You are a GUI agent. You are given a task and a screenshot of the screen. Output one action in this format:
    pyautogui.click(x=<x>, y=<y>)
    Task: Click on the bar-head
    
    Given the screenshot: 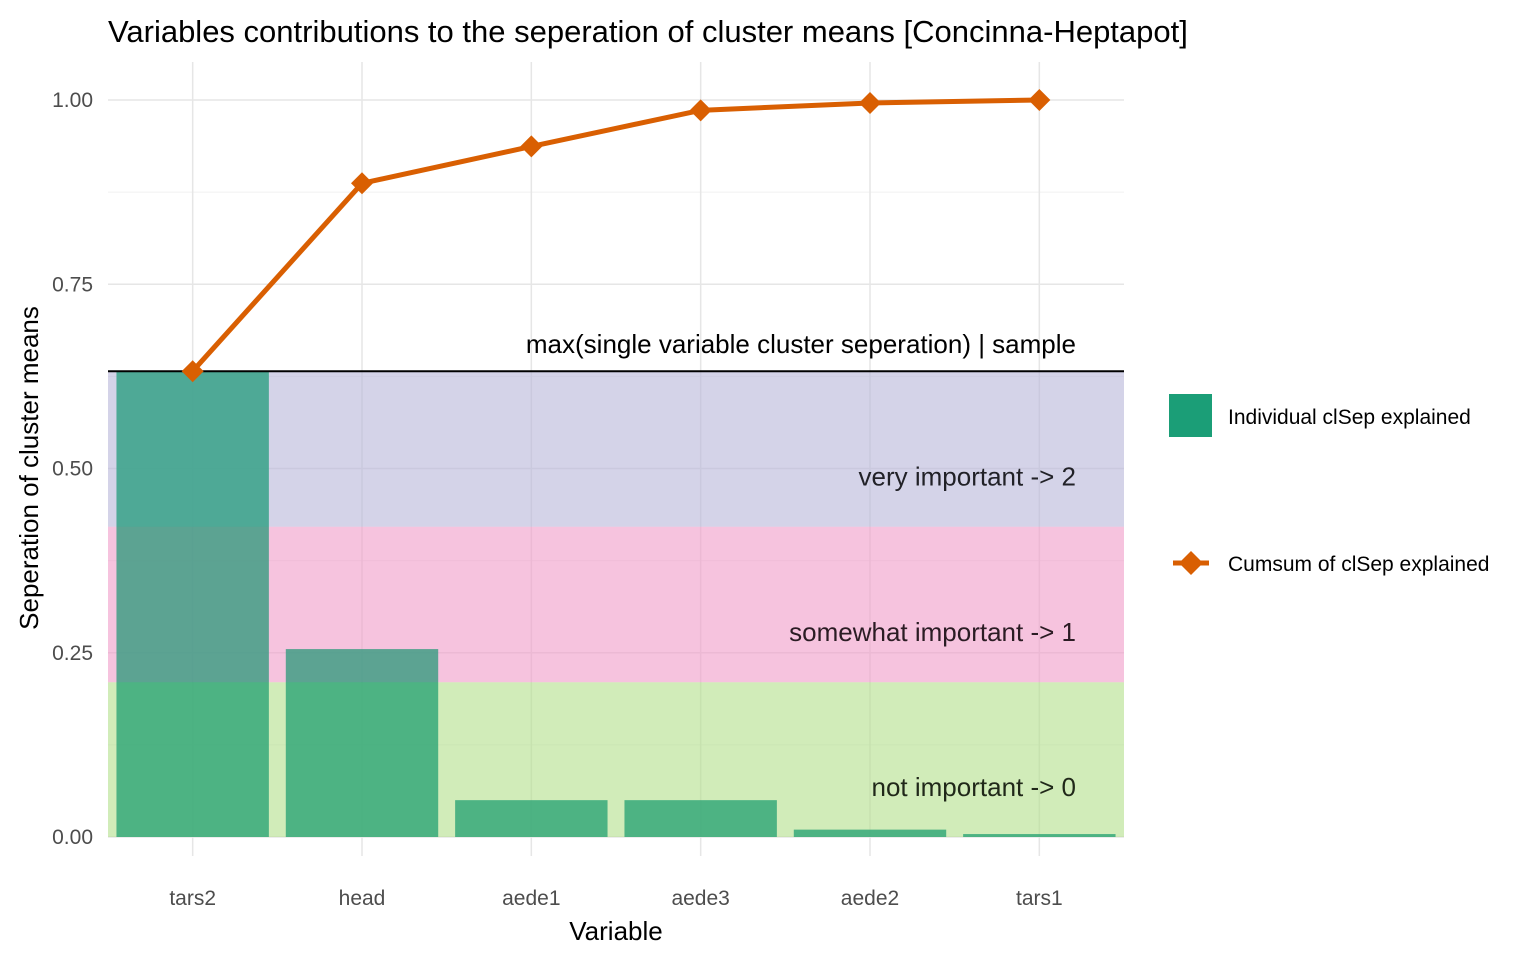 What is the action you would take?
    pyautogui.click(x=362, y=743)
    